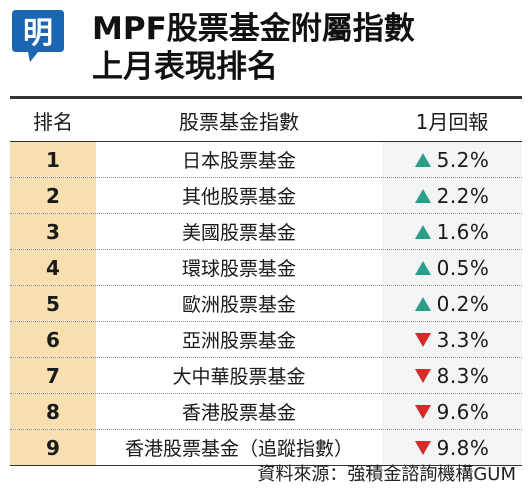 This screenshot has height=499, width=530. I want to click on header-return: 1月回報, so click(452, 121).